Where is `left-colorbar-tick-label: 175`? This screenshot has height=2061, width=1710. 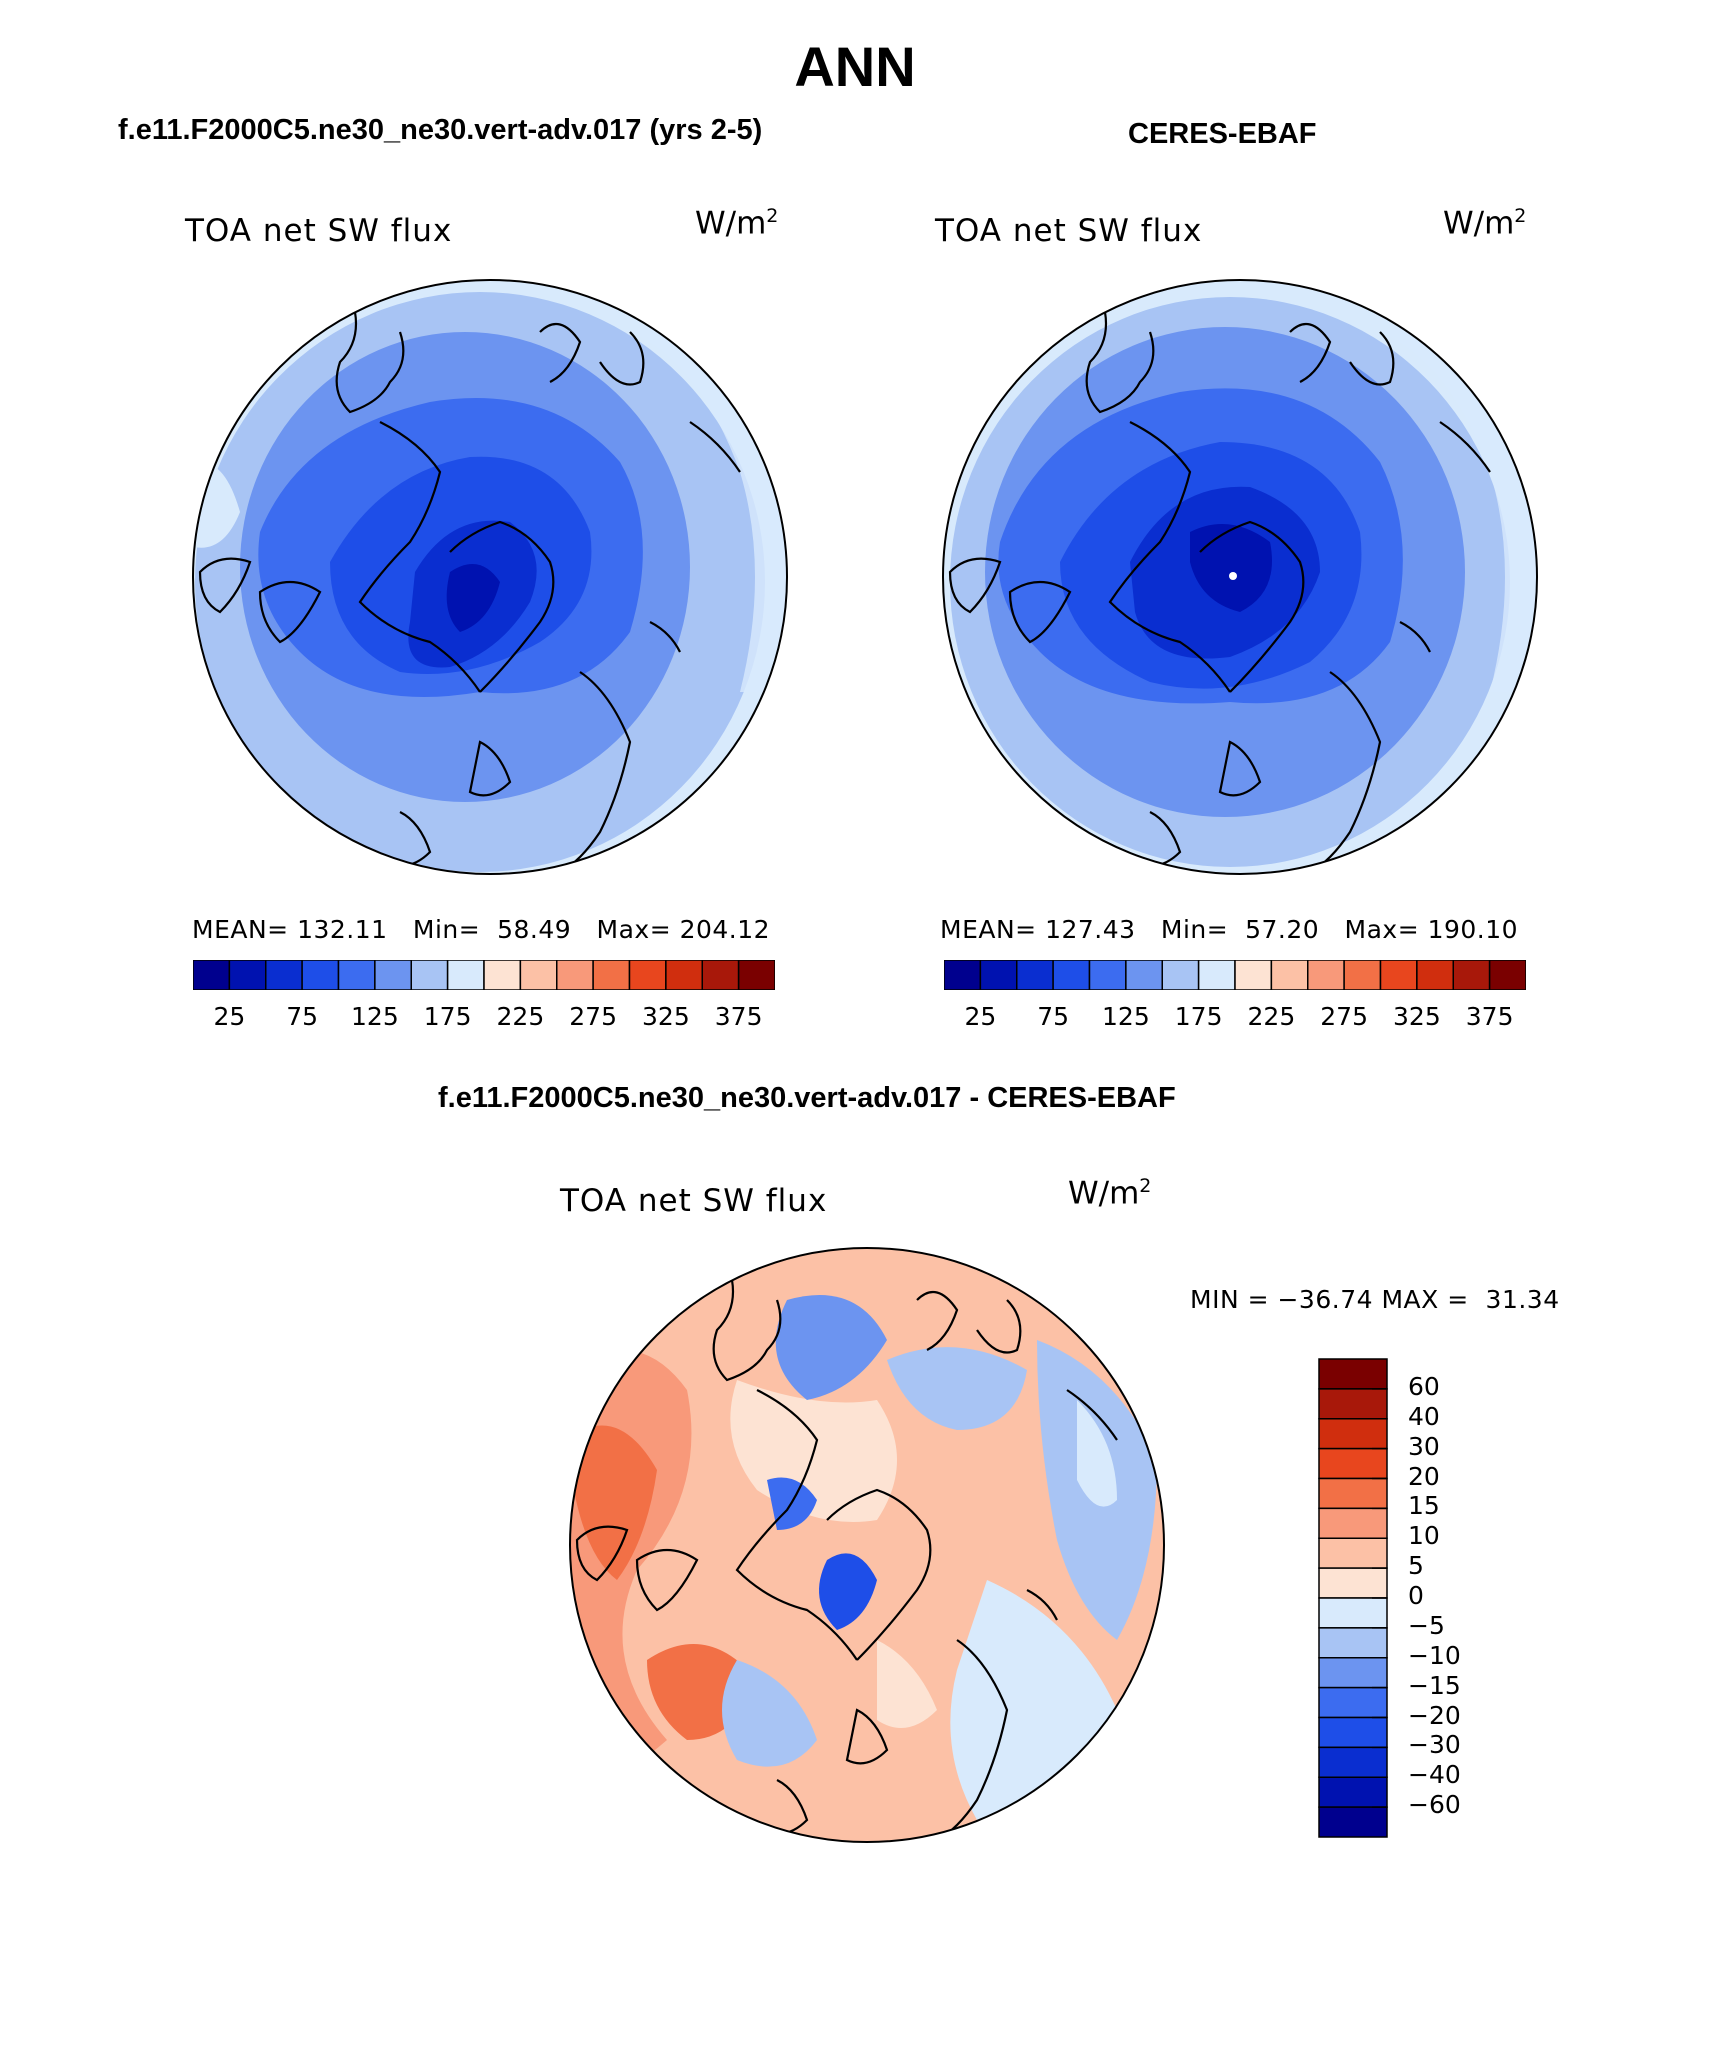
left-colorbar-tick-label: 175 is located at coordinates (447, 1016).